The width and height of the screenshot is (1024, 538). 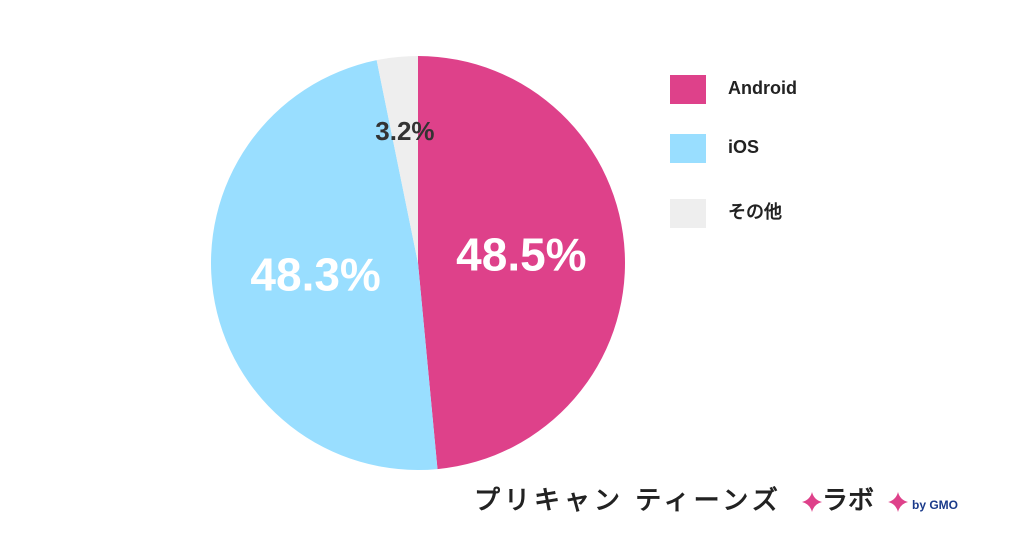 I want to click on value-label: 48.5%, so click(x=521, y=254).